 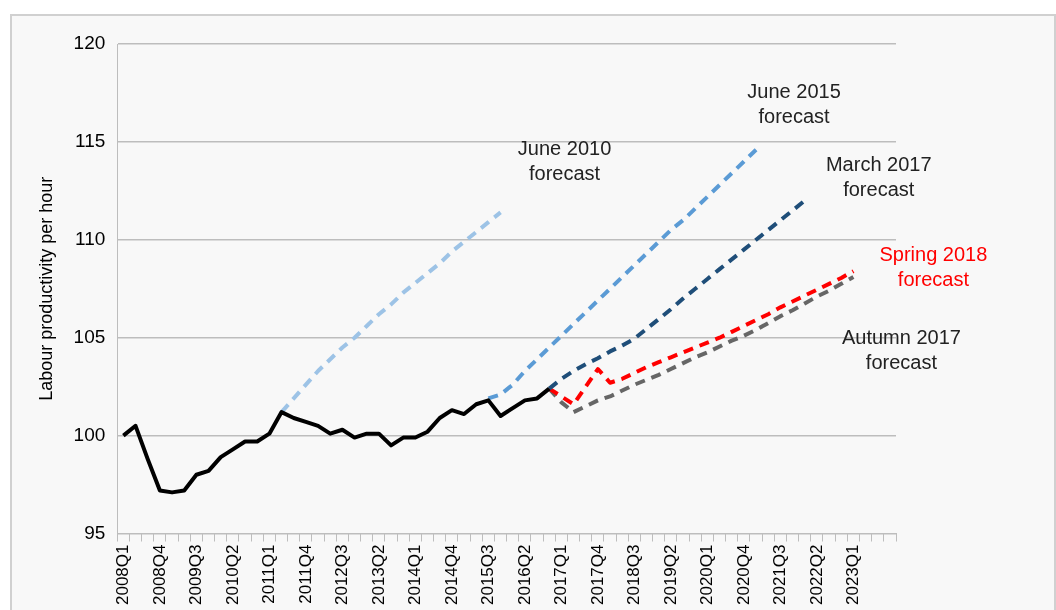 What do you see at coordinates (780, 574) in the screenshot?
I see `x-tick-label: 2021Q3` at bounding box center [780, 574].